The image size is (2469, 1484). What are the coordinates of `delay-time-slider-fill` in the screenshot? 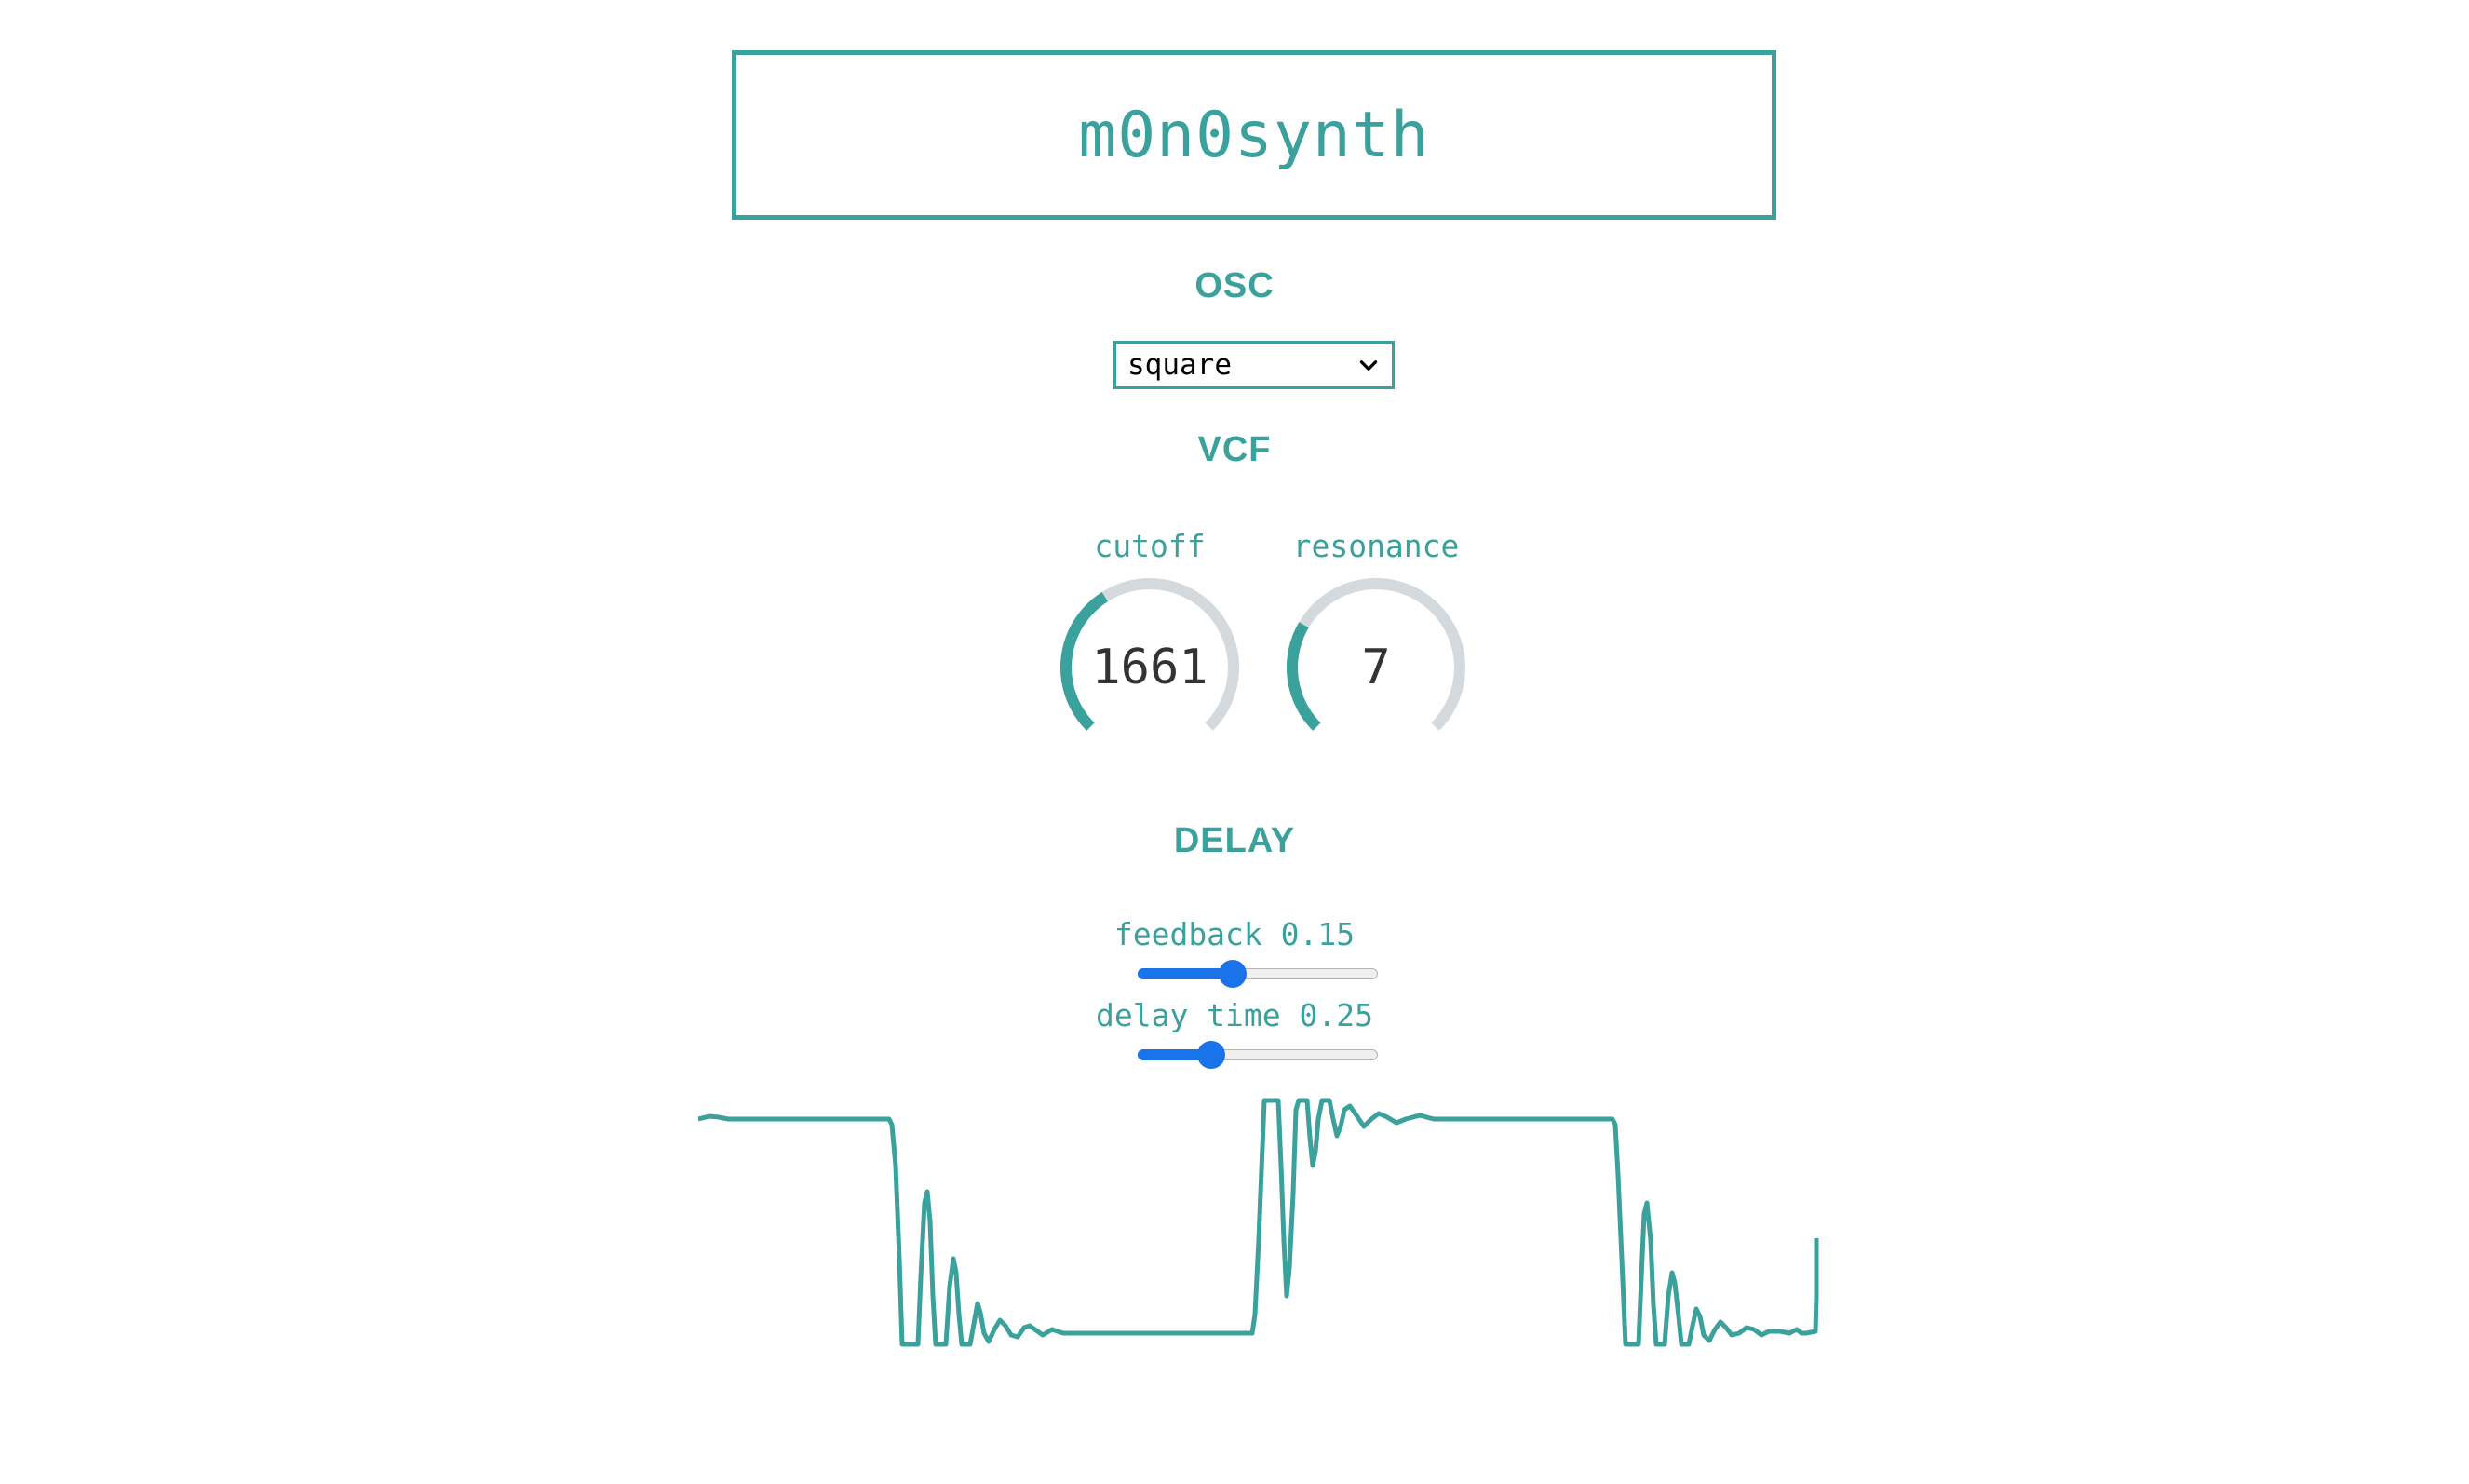 It's located at (1174, 1054).